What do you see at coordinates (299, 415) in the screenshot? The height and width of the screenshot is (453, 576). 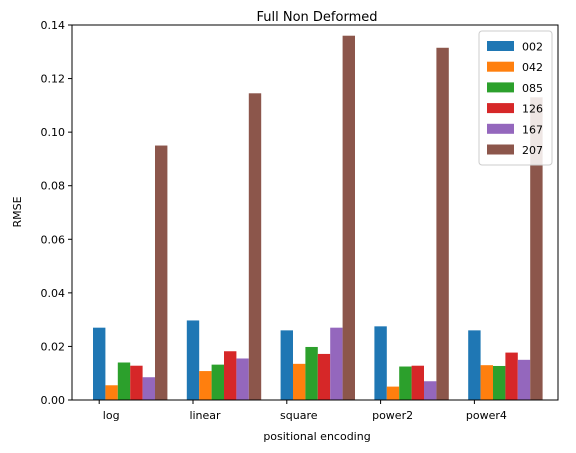 I see `x-tick-label: square` at bounding box center [299, 415].